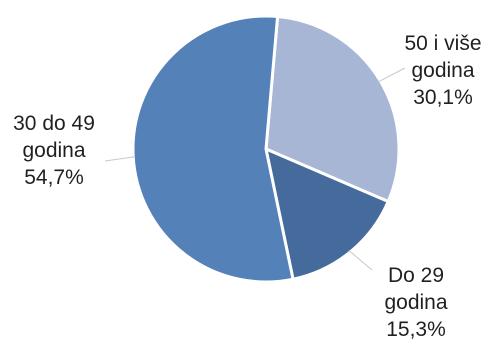  Describe the element at coordinates (54, 123) in the screenshot. I see `slice-label-line: 30 do 49` at that location.